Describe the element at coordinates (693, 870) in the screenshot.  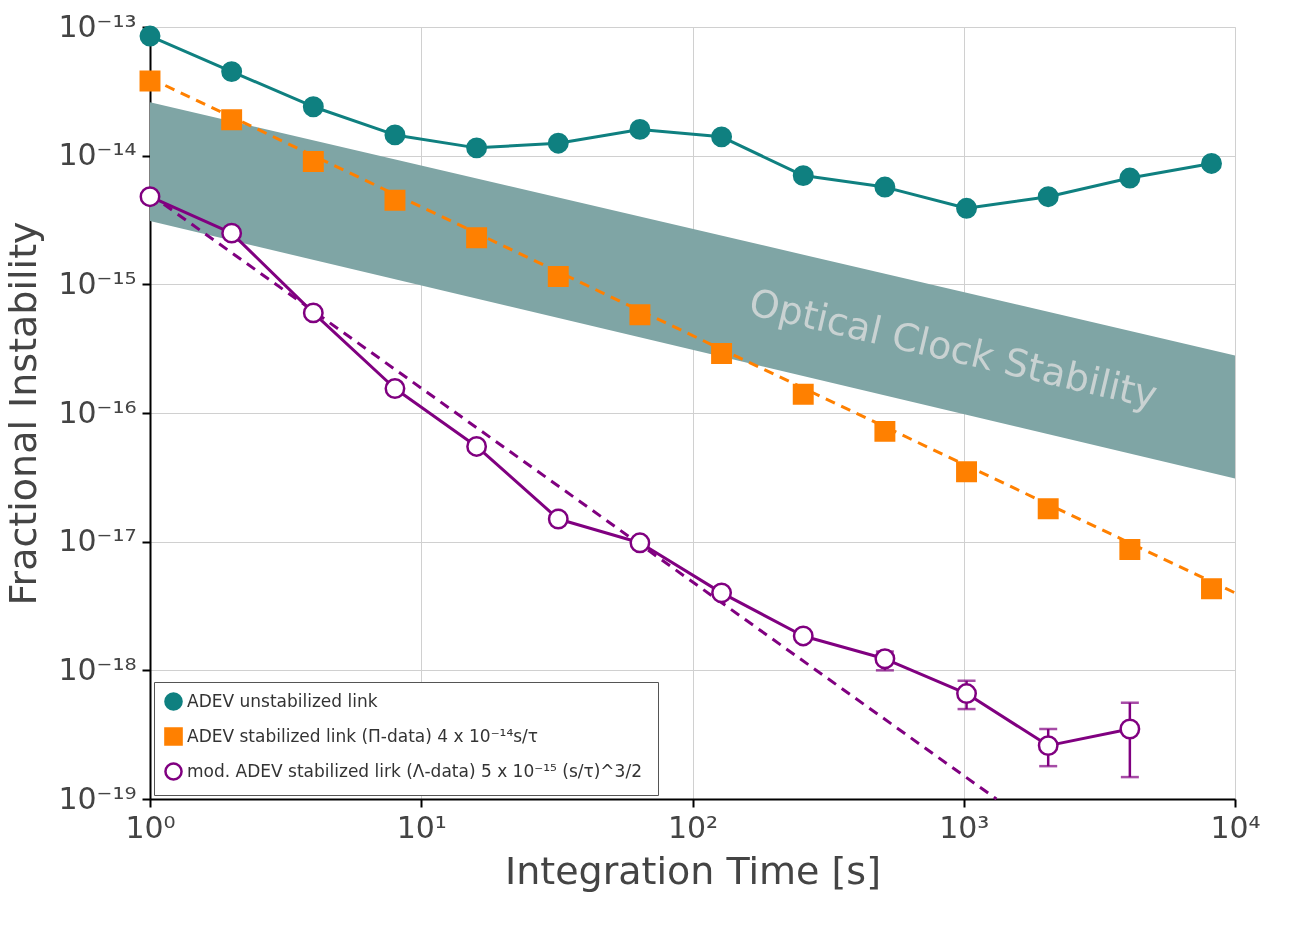
I see `x-axis-title: Integration Time [s]` at that location.